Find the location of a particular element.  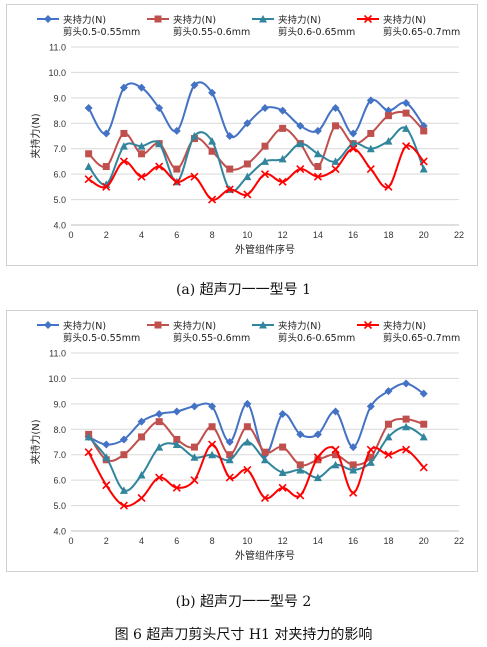

y-axis-title: 夹持力(N) is located at coordinates (35, 135).